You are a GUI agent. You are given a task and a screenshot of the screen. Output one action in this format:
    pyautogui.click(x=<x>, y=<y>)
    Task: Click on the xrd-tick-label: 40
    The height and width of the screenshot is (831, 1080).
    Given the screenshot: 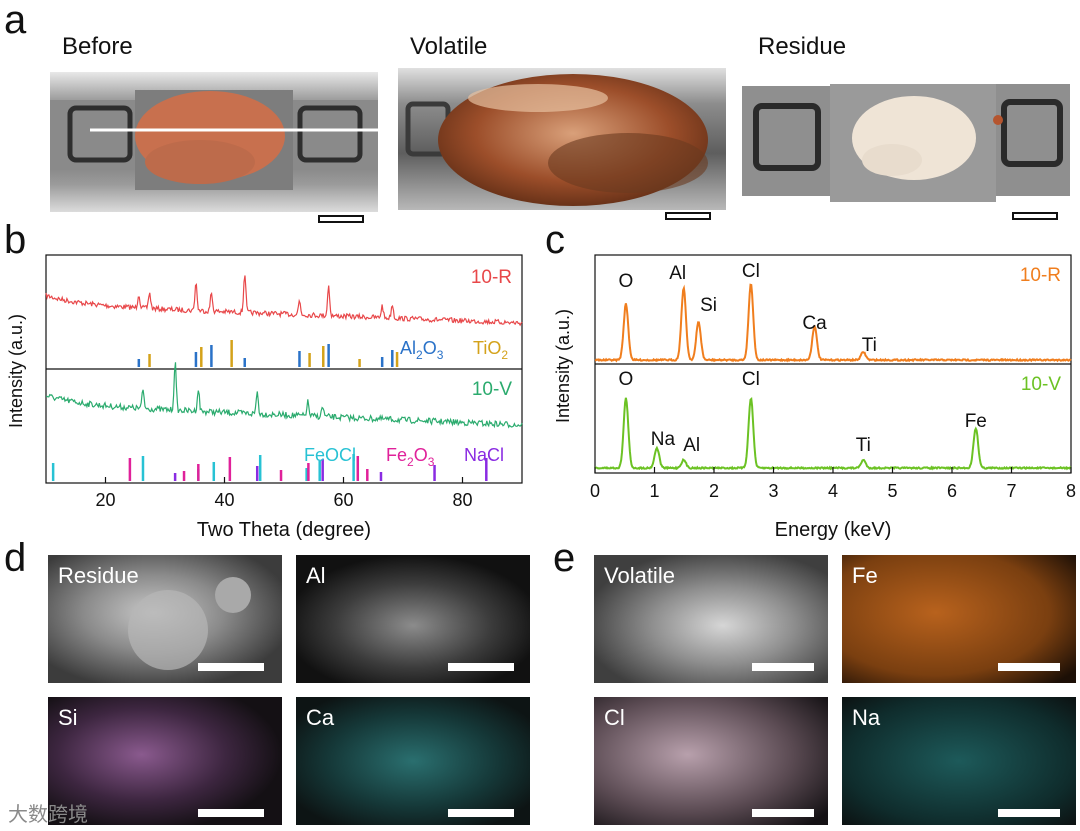 What is the action you would take?
    pyautogui.click(x=224, y=500)
    